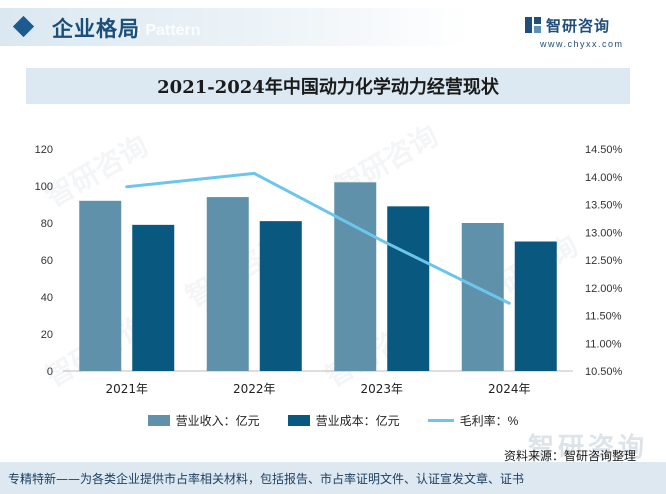  What do you see at coordinates (489, 420) in the screenshot?
I see `legend-label: 毛利率：%` at bounding box center [489, 420].